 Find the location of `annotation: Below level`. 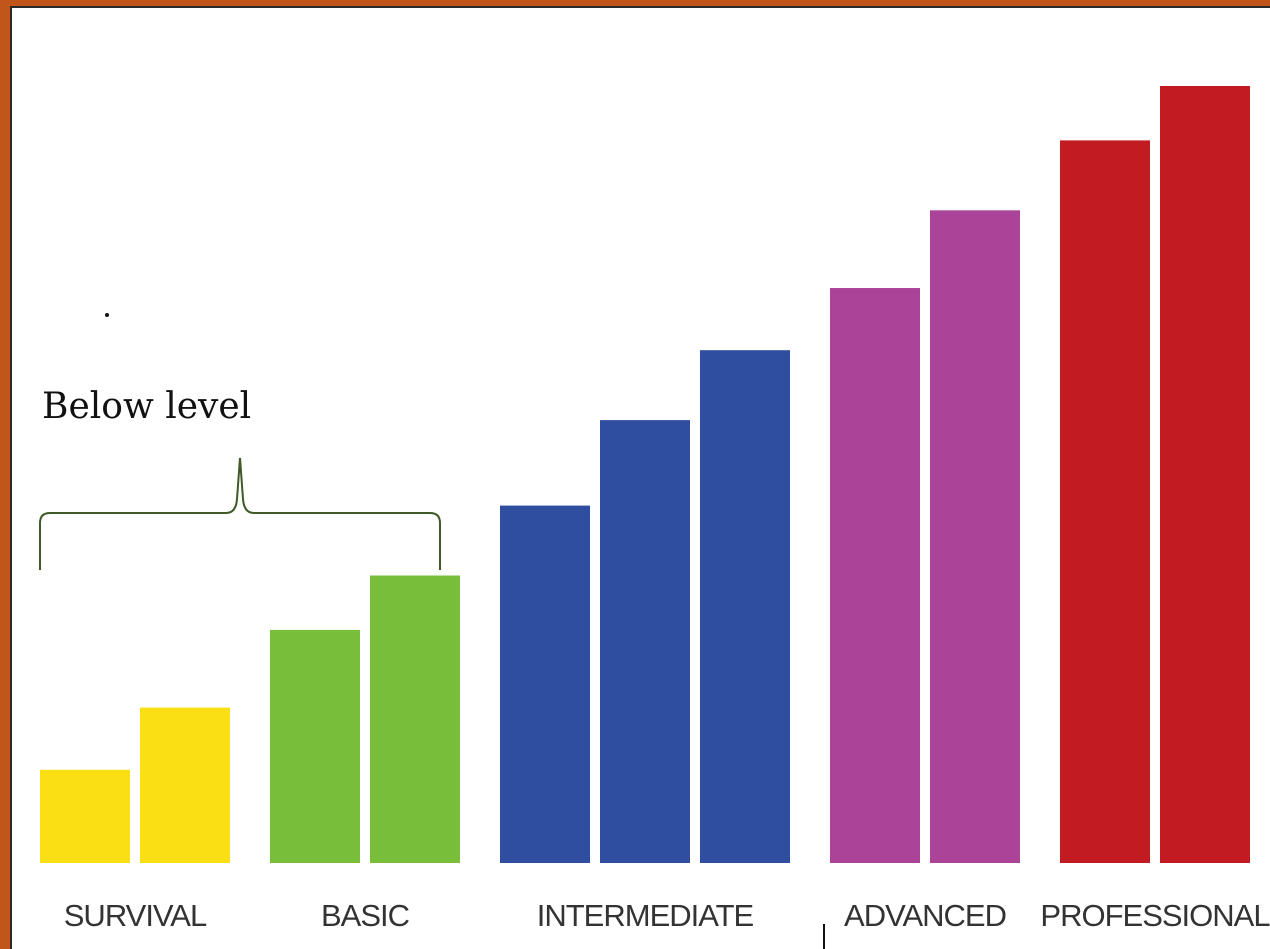

annotation: Below level is located at coordinates (240, 478).